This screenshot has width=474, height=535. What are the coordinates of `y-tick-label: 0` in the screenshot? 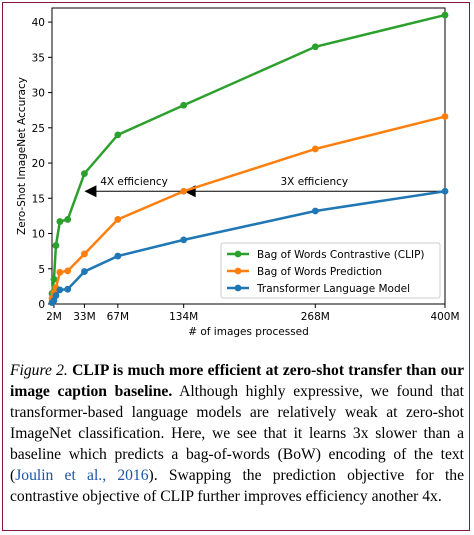 It's located at (41, 305).